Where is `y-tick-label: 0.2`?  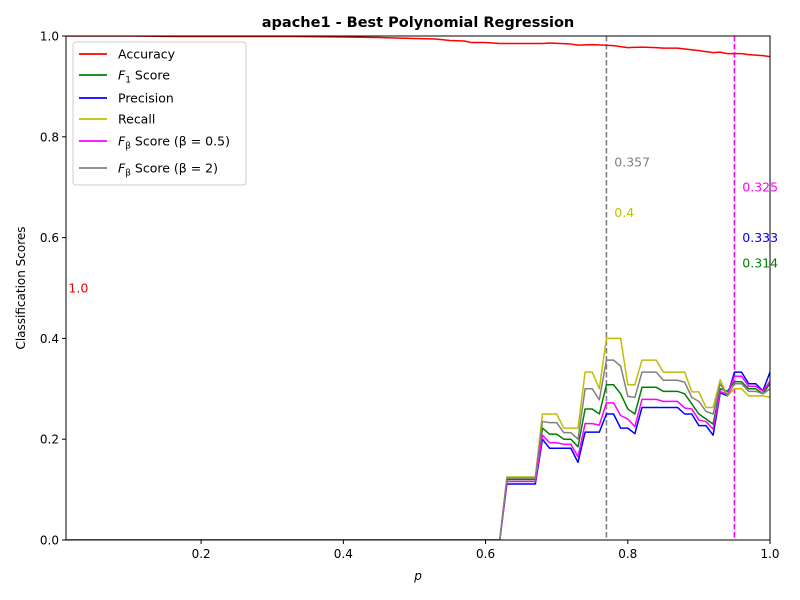
y-tick-label: 0.2 is located at coordinates (49, 440).